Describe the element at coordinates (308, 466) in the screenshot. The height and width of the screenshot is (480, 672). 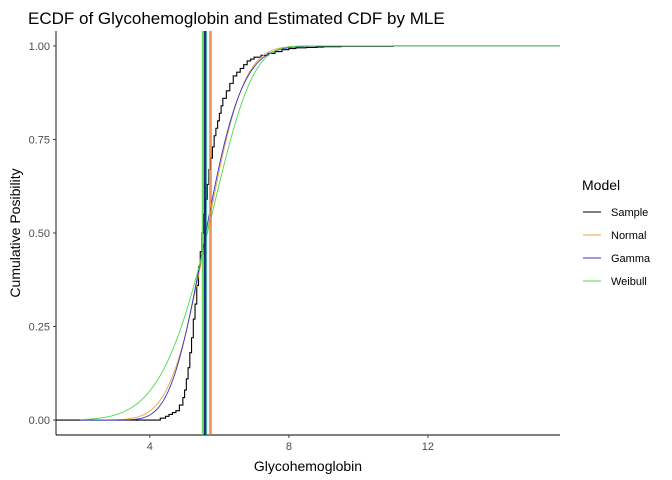
I see `x-axis-title: Glycohemoglobin` at that location.